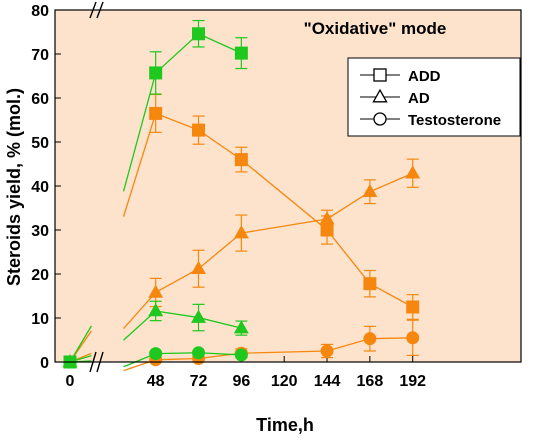 The height and width of the screenshot is (440, 545). What do you see at coordinates (454, 120) in the screenshot?
I see `legend-label: Testosterone` at bounding box center [454, 120].